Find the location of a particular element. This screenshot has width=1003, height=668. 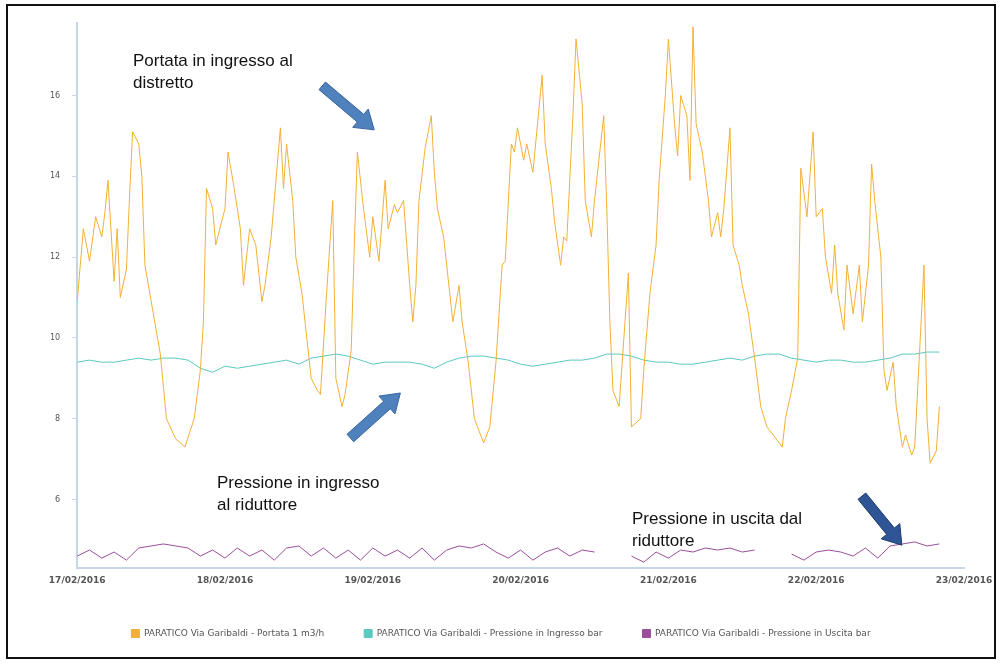

legend-label: PARATICO Via Garibaldi - Pressione in Uscita bar is located at coordinates (762, 632).